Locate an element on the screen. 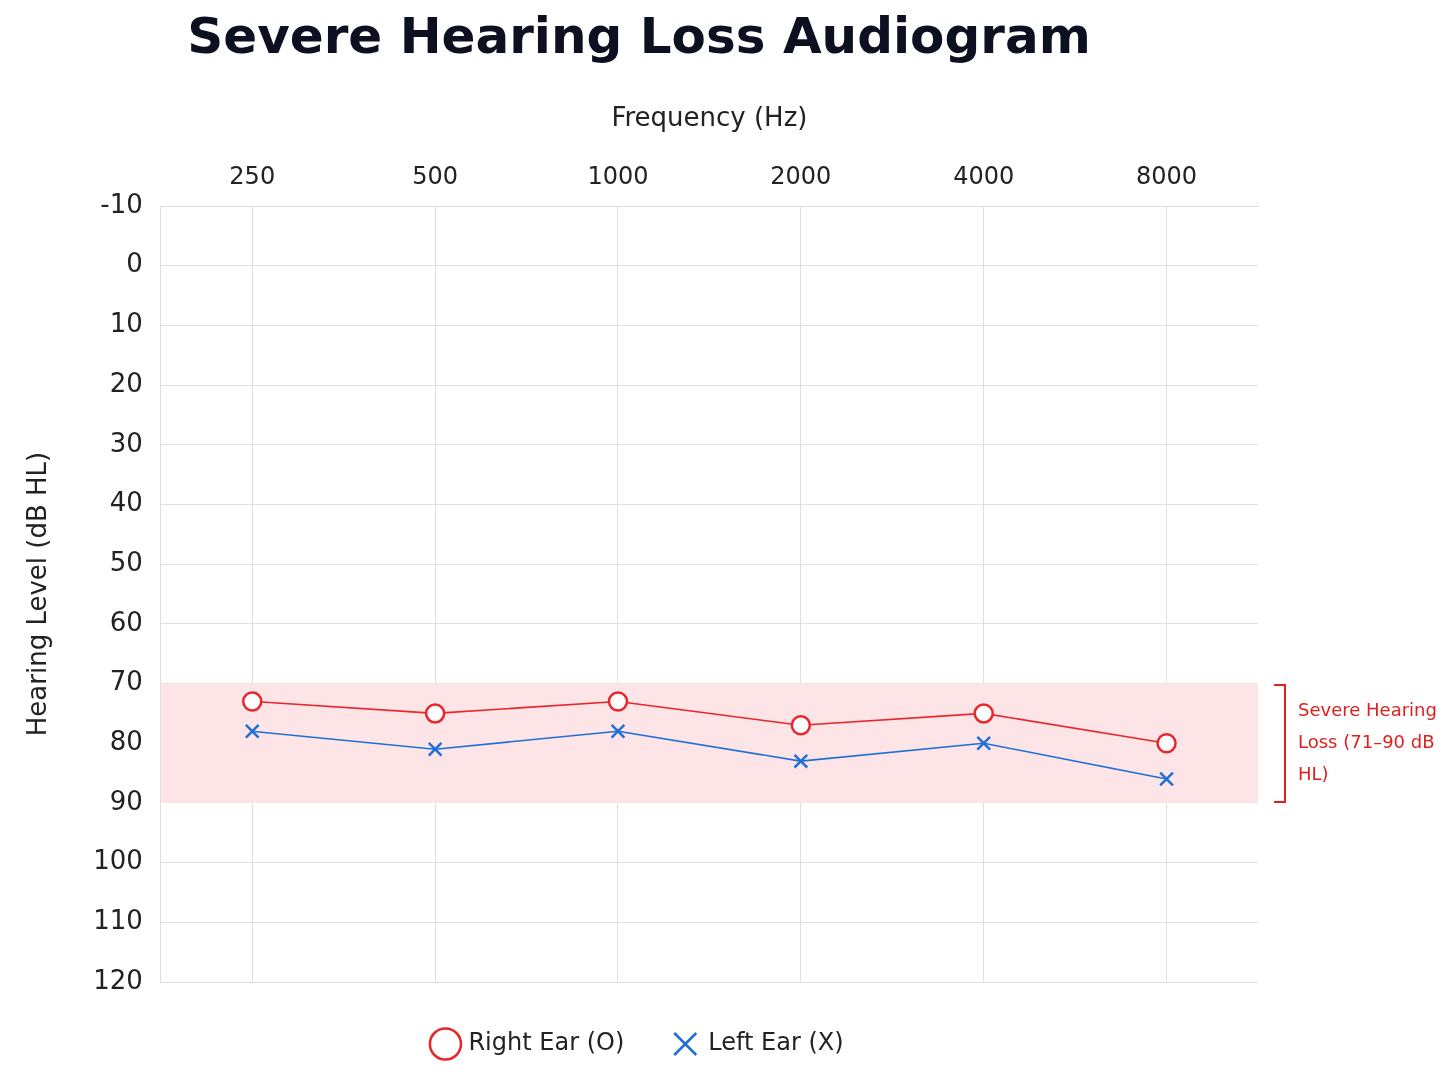  y-tick-label: 30 is located at coordinates (126, 442).